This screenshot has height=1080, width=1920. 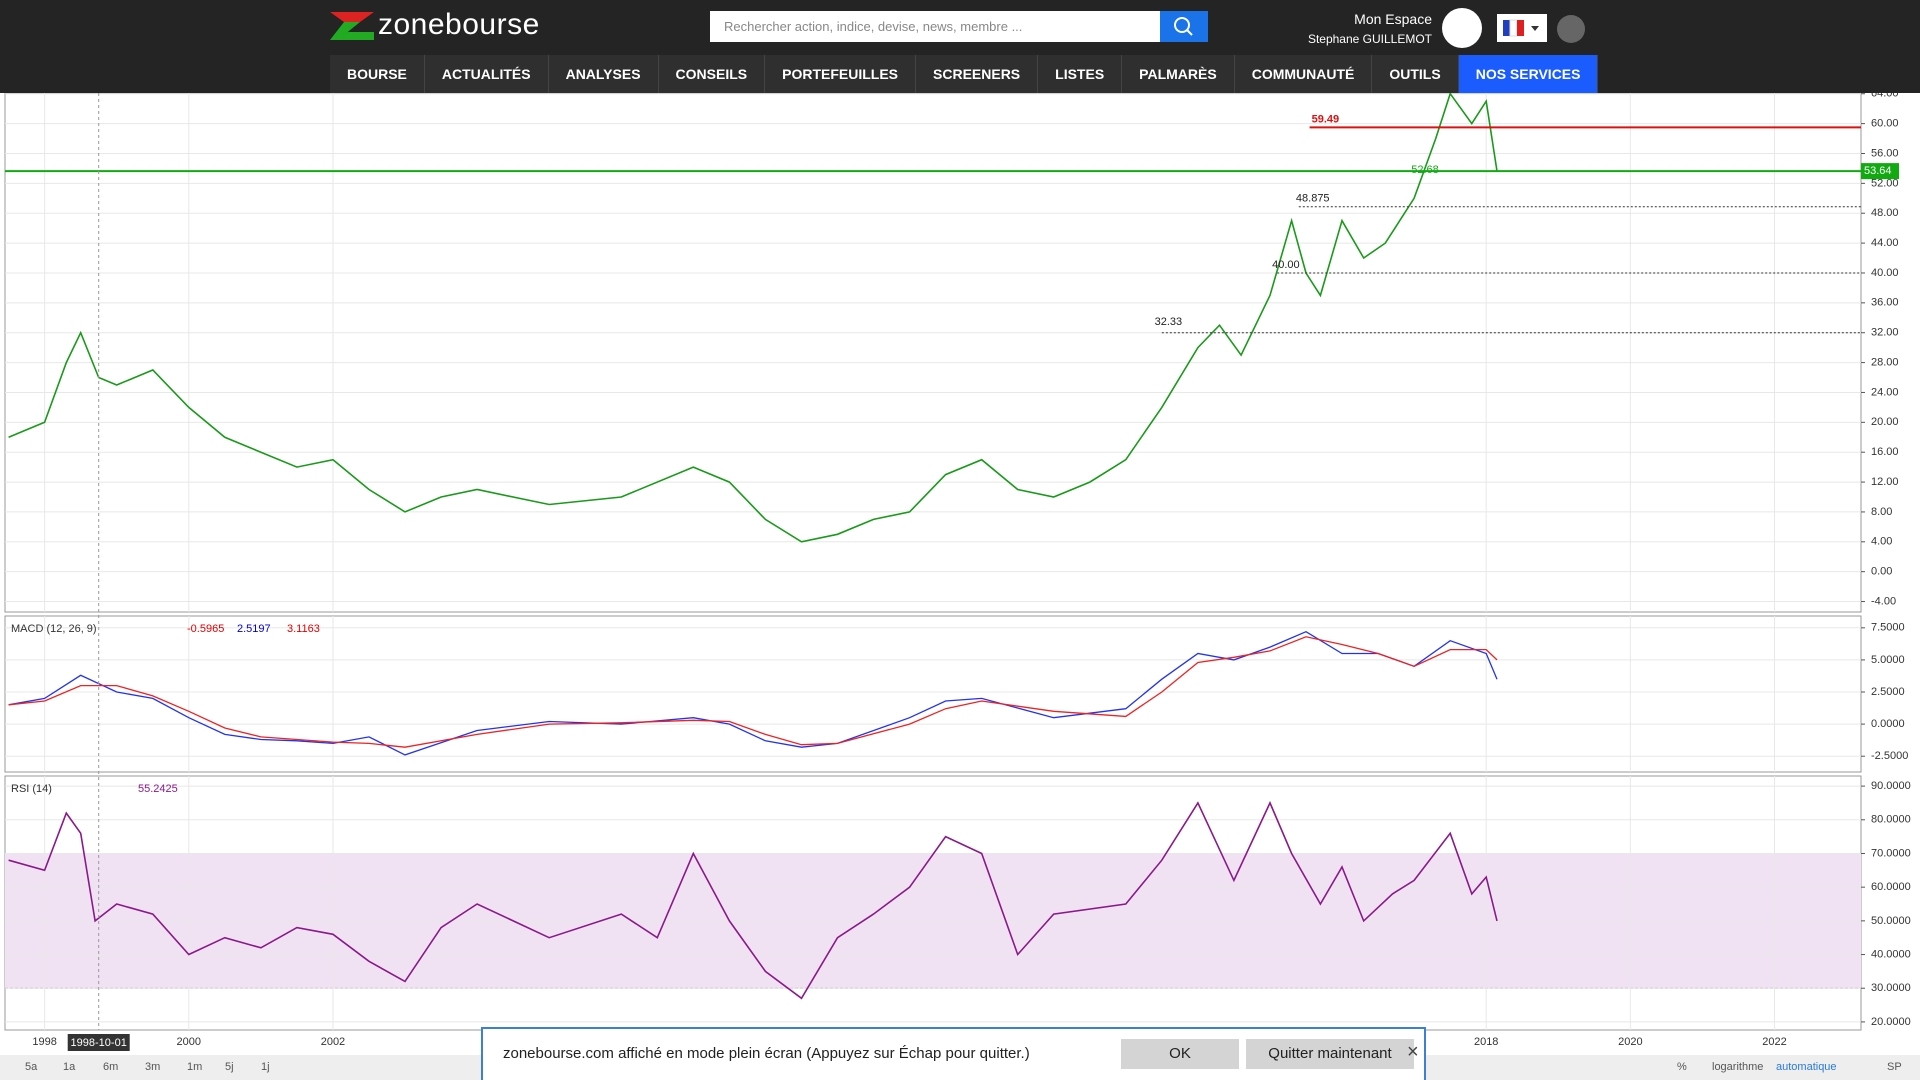 I want to click on search-button, so click(x=1184, y=26).